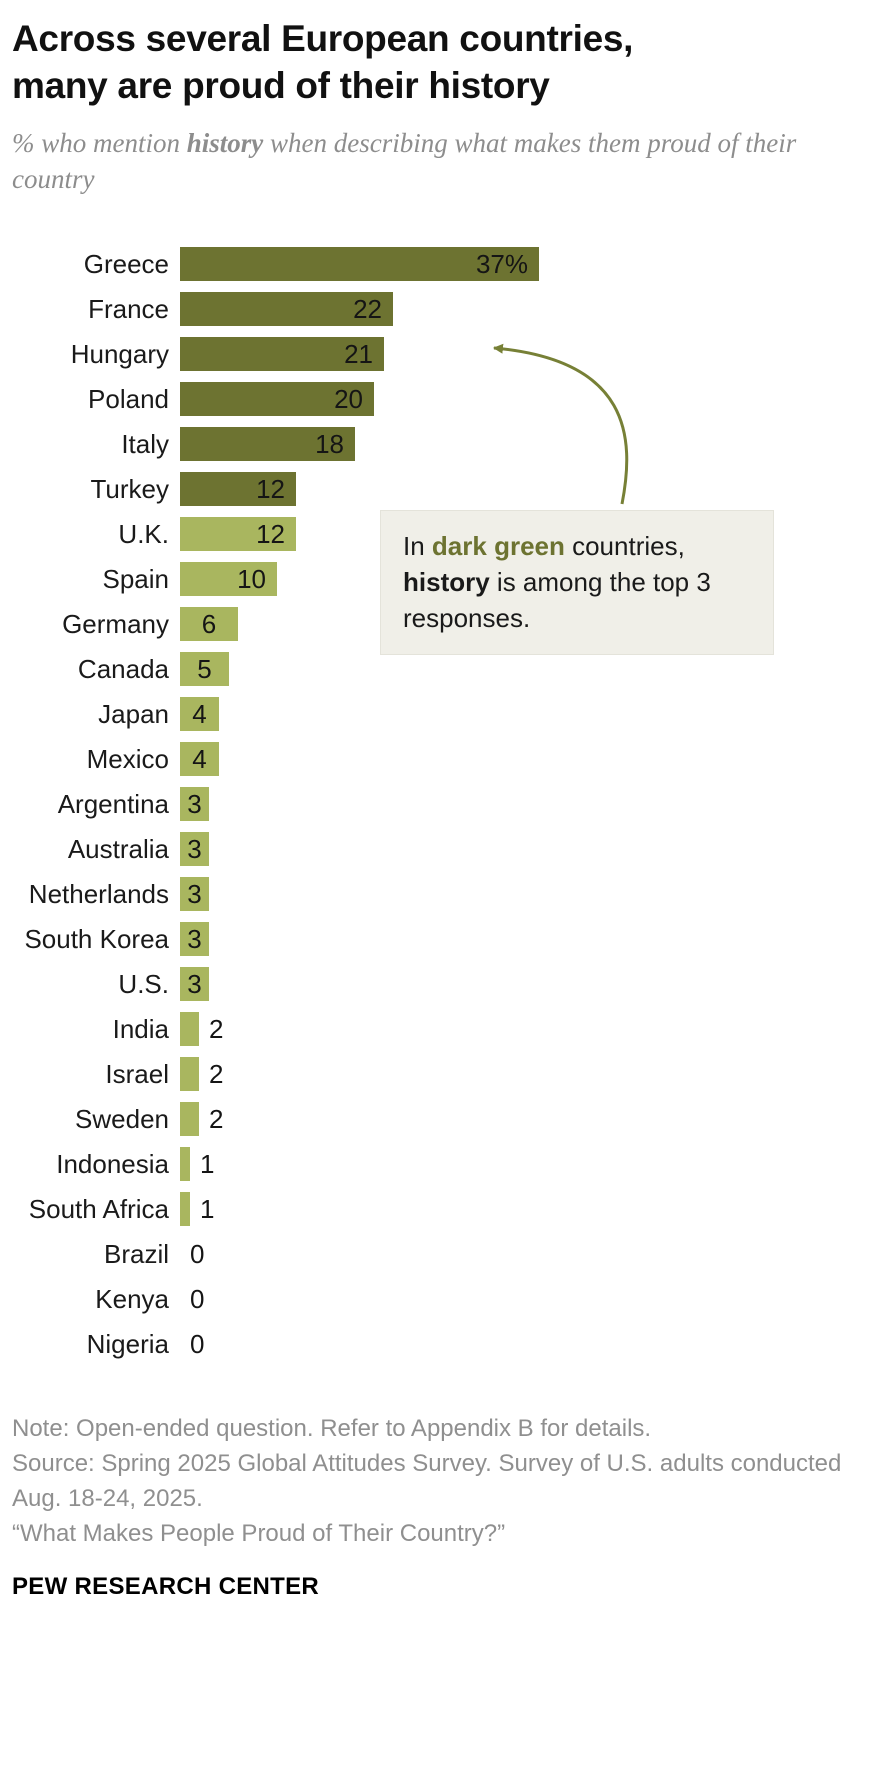  What do you see at coordinates (216, 1118) in the screenshot?
I see `value-label-sweden: 2` at bounding box center [216, 1118].